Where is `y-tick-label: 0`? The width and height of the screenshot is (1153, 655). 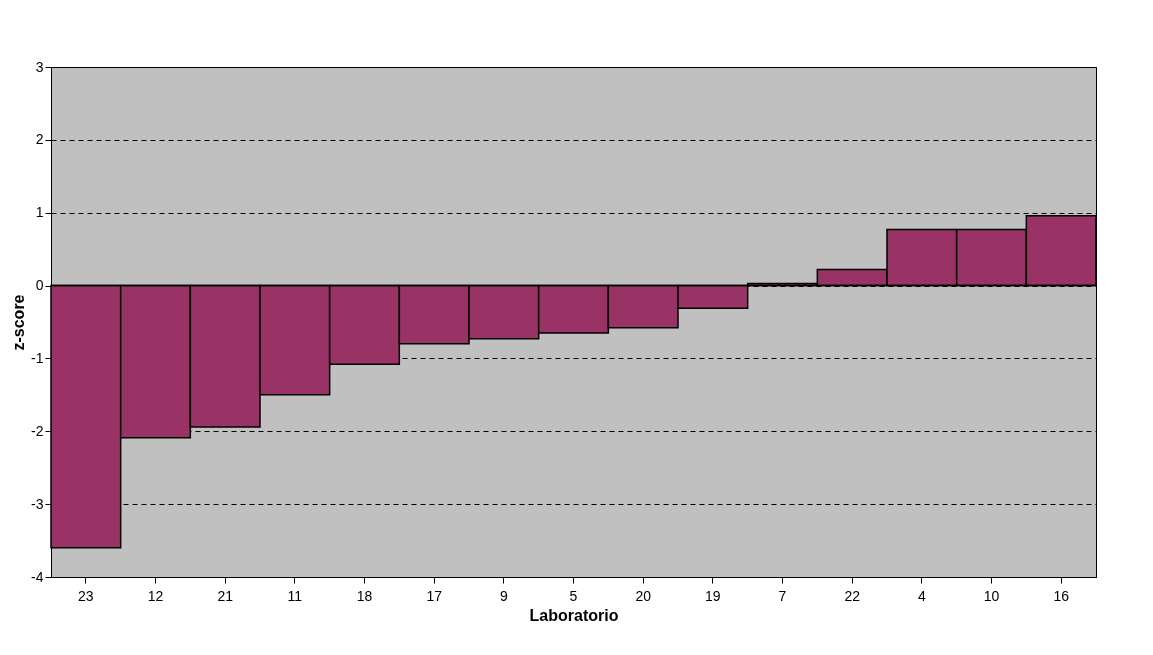
y-tick-label: 0 is located at coordinates (39, 285).